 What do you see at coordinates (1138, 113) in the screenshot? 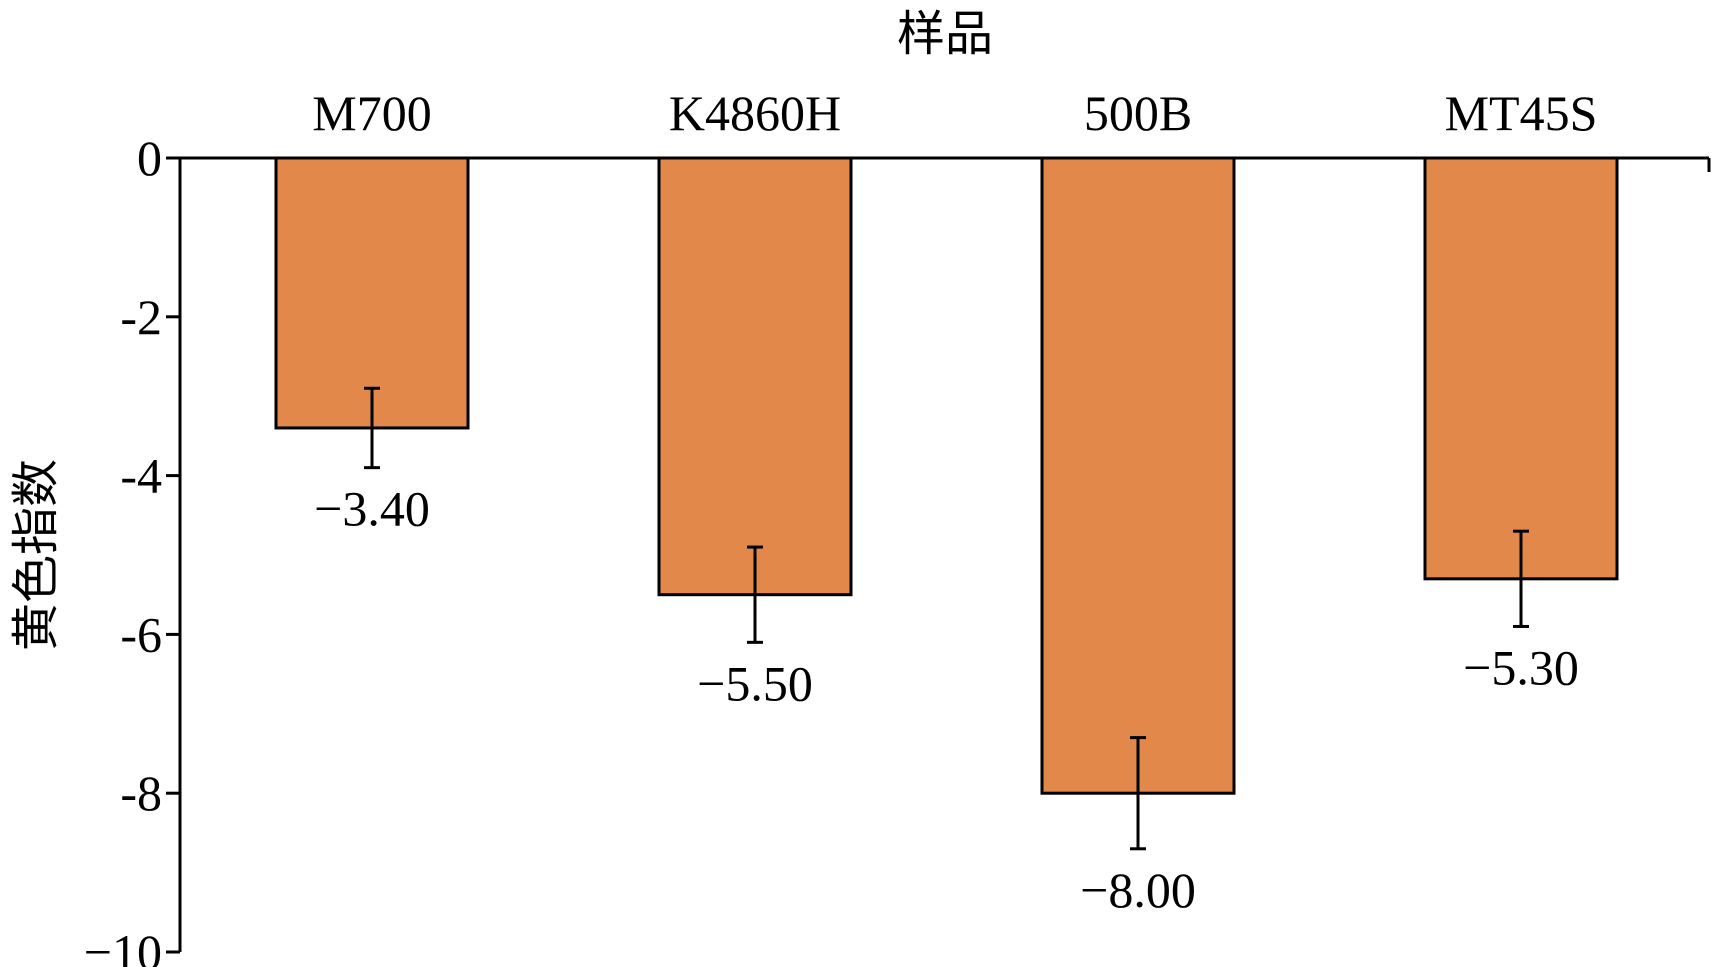
I see `category-label: 500B` at bounding box center [1138, 113].